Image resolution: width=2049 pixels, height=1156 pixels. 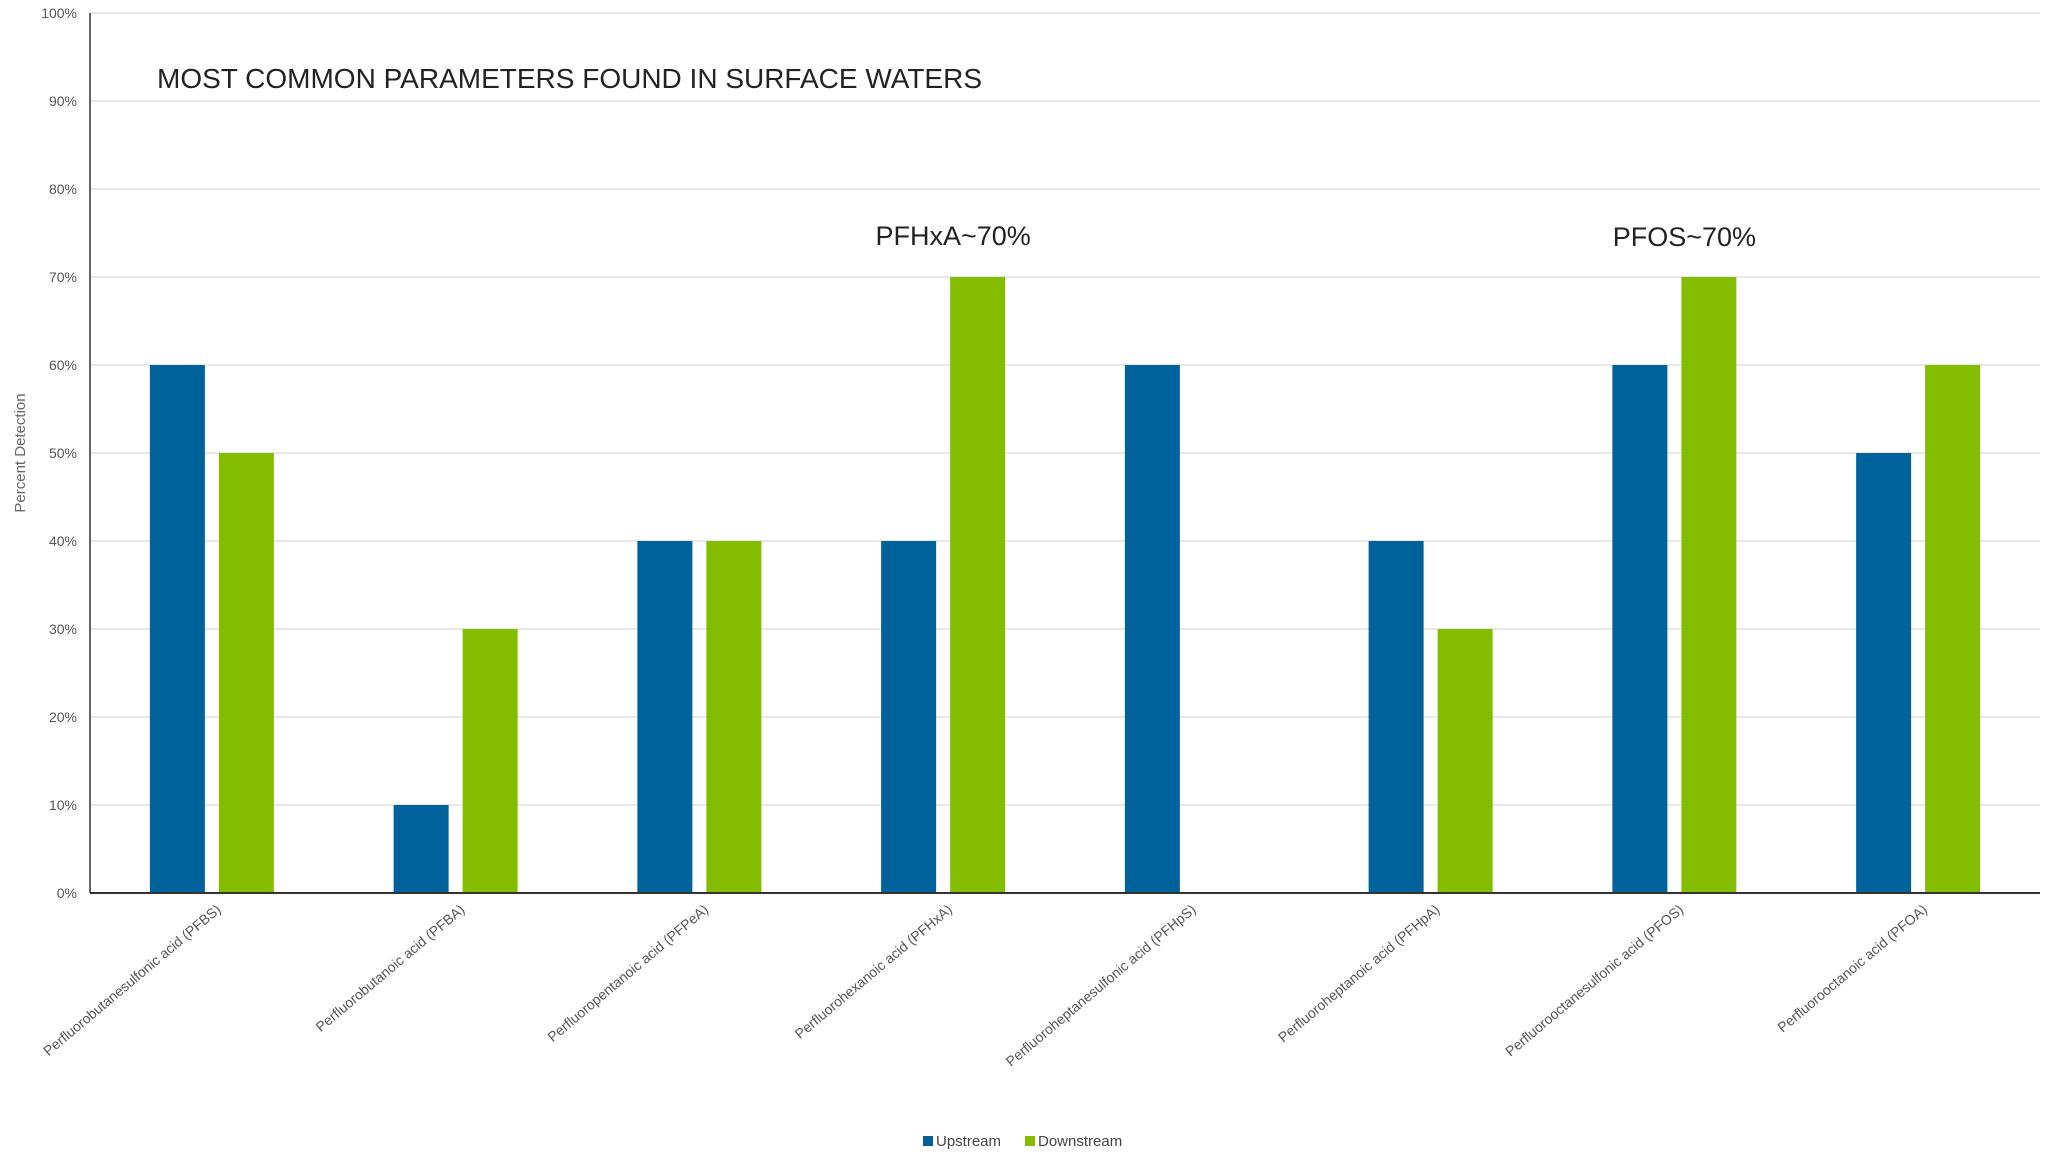 I want to click on annotation-pfhxa: PFHxA~70%, so click(x=952, y=236).